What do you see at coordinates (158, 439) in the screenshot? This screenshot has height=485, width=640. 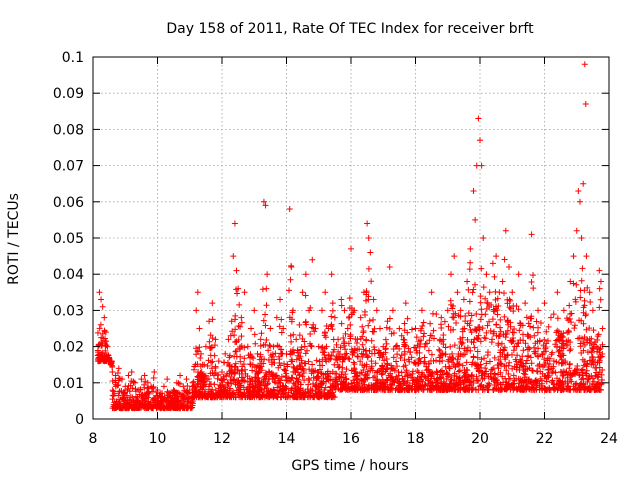 I see `x-tick-label: 10` at bounding box center [158, 439].